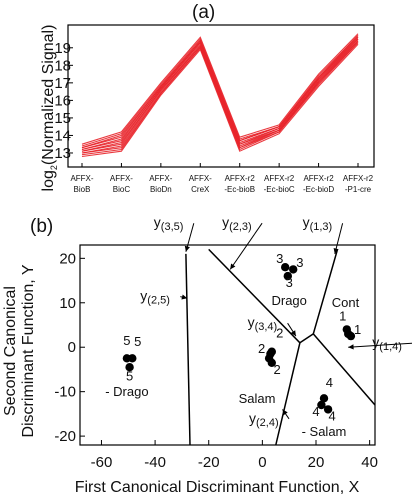  I want to click on x-tick-label: 20, so click(316, 462).